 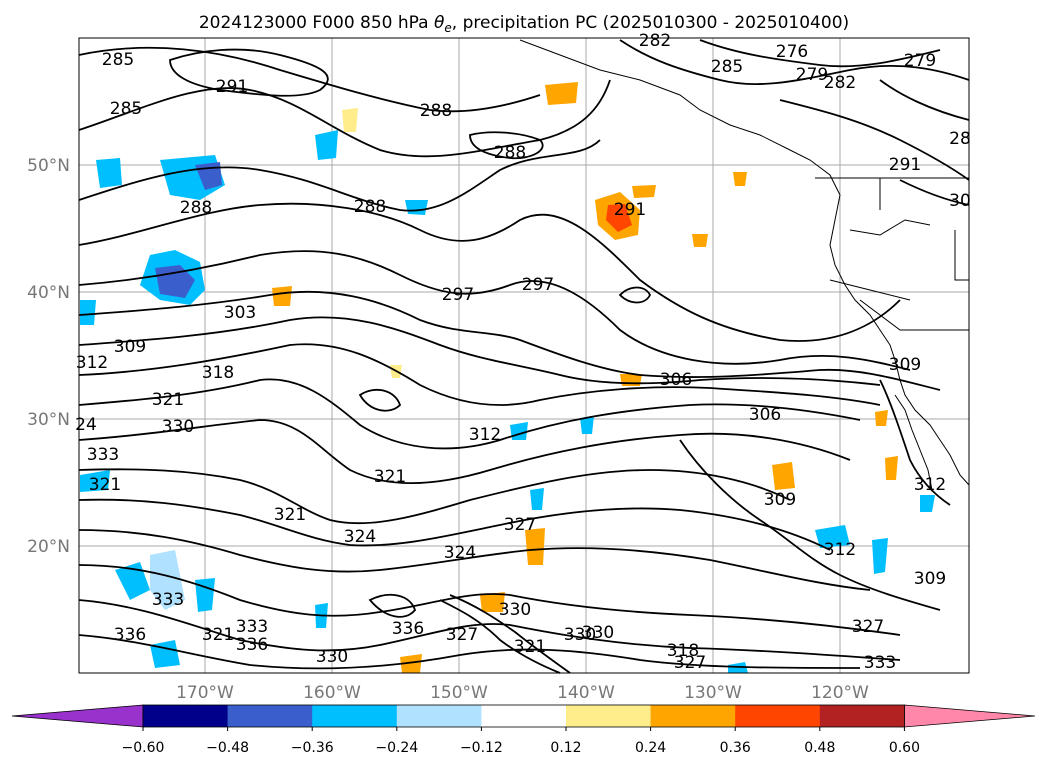 I want to click on contour-label: 24, so click(x=86, y=425).